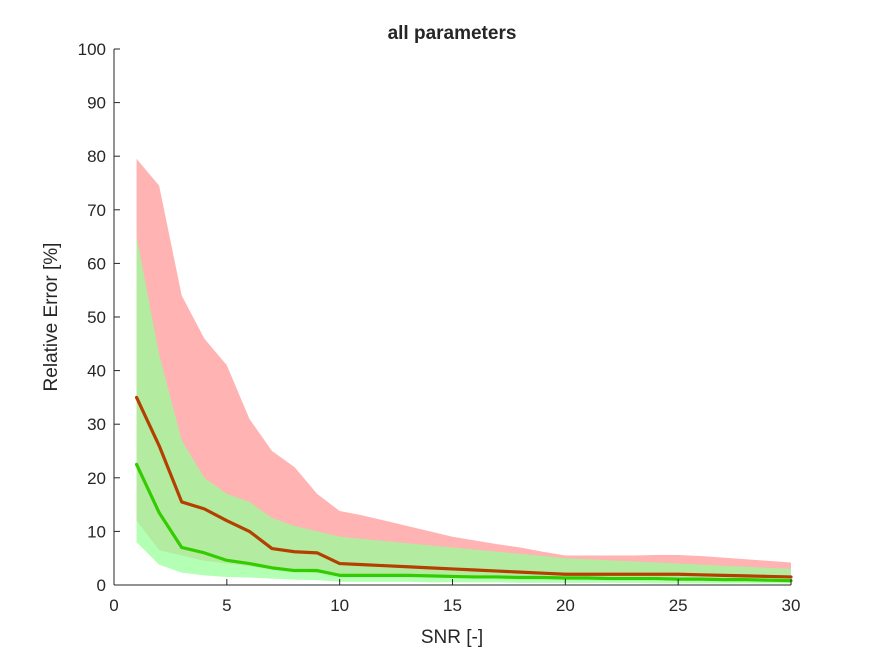  Describe the element at coordinates (791, 605) in the screenshot. I see `x-tick-label: 30` at that location.